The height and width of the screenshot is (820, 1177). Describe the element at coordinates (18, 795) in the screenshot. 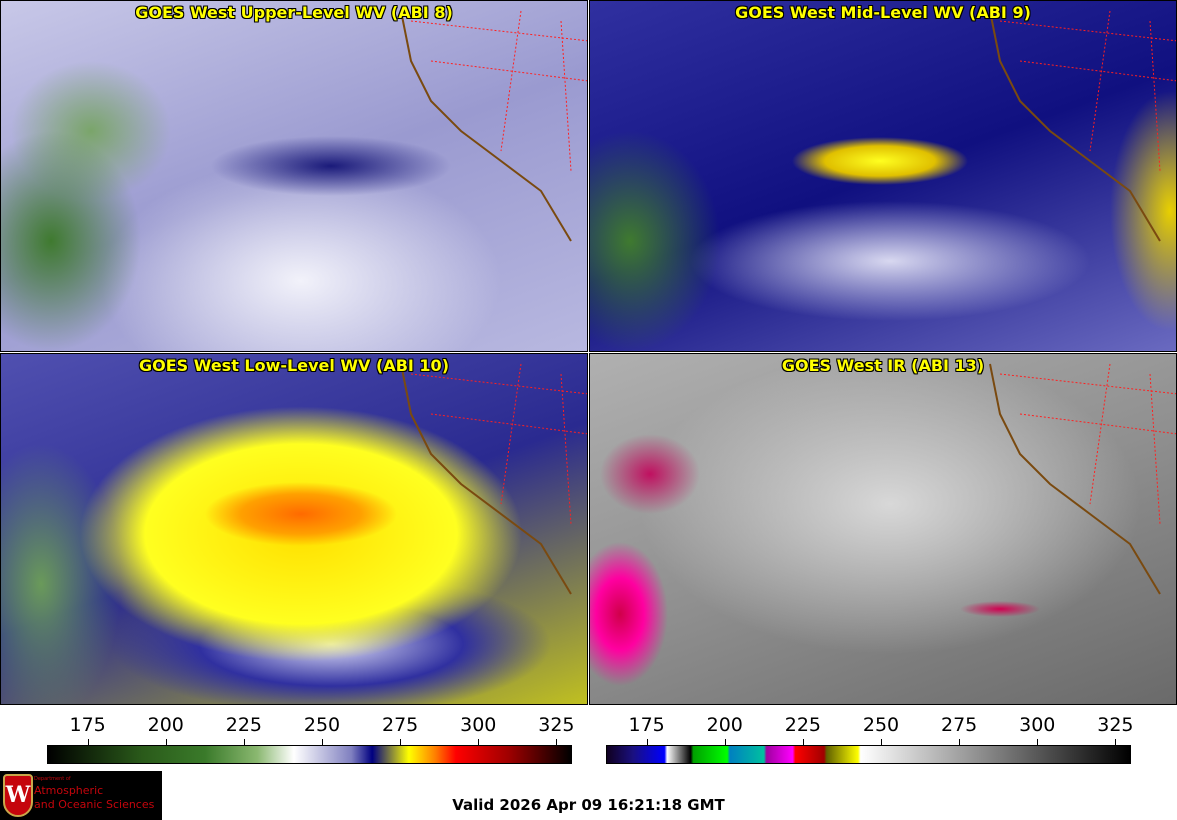

I see `uw-shield-icon: W` at that location.